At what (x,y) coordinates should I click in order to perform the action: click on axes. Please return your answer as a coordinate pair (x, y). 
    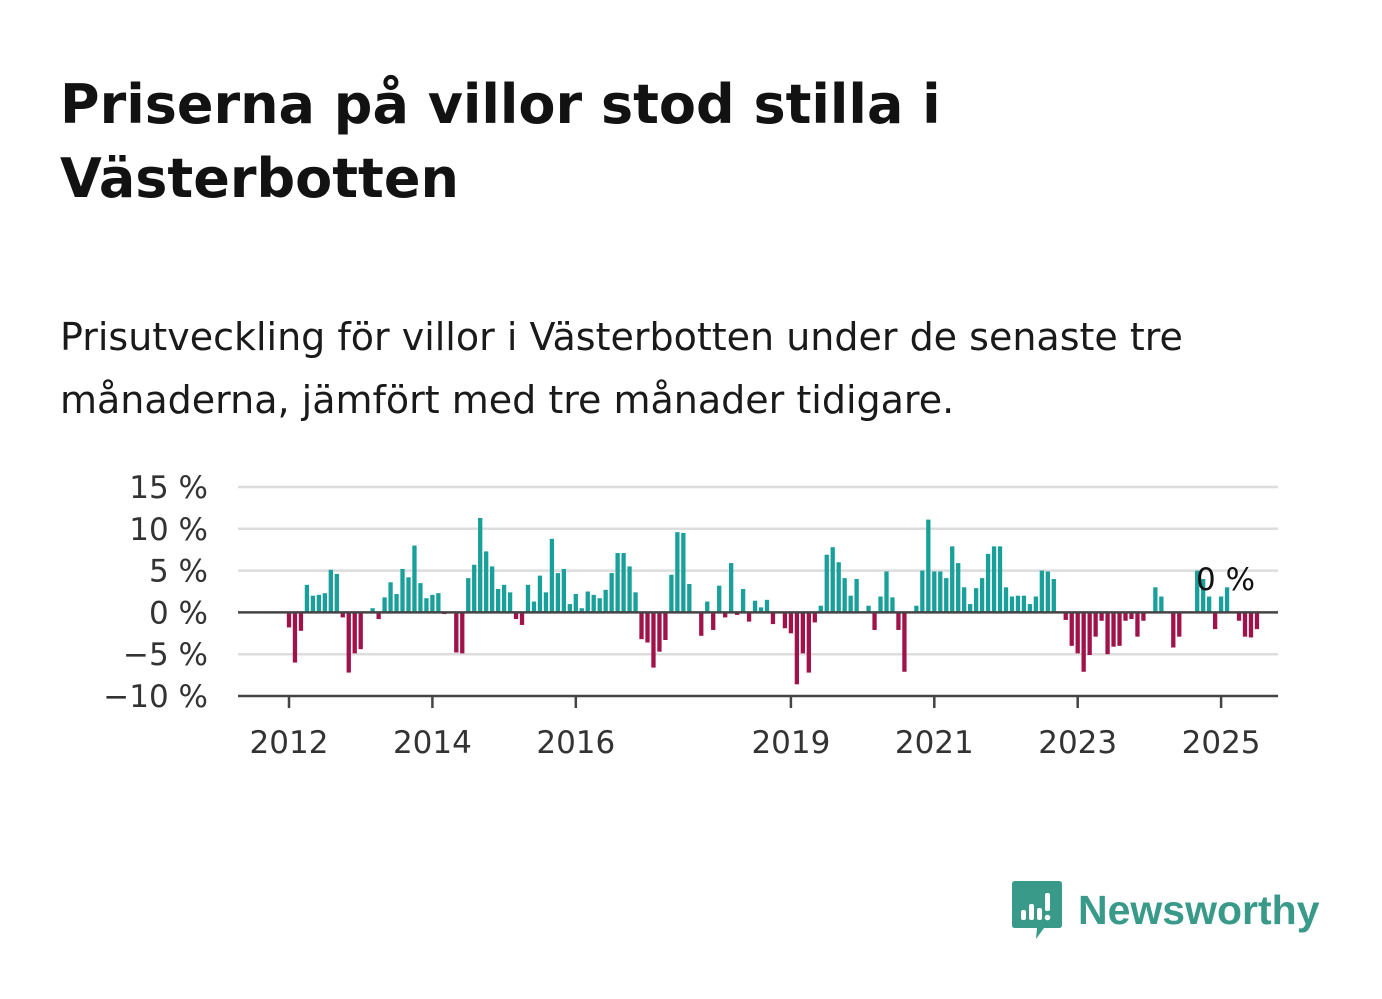
    Looking at the image, I should click on (758, 654).